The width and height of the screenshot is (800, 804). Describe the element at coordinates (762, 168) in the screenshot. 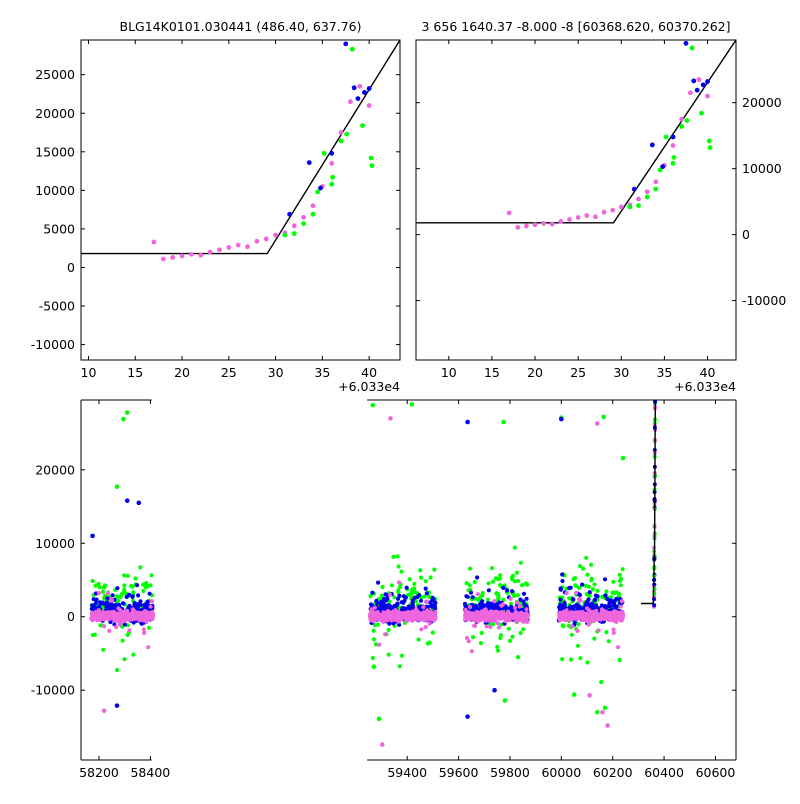

I see `y-tick-label: 10000` at that location.